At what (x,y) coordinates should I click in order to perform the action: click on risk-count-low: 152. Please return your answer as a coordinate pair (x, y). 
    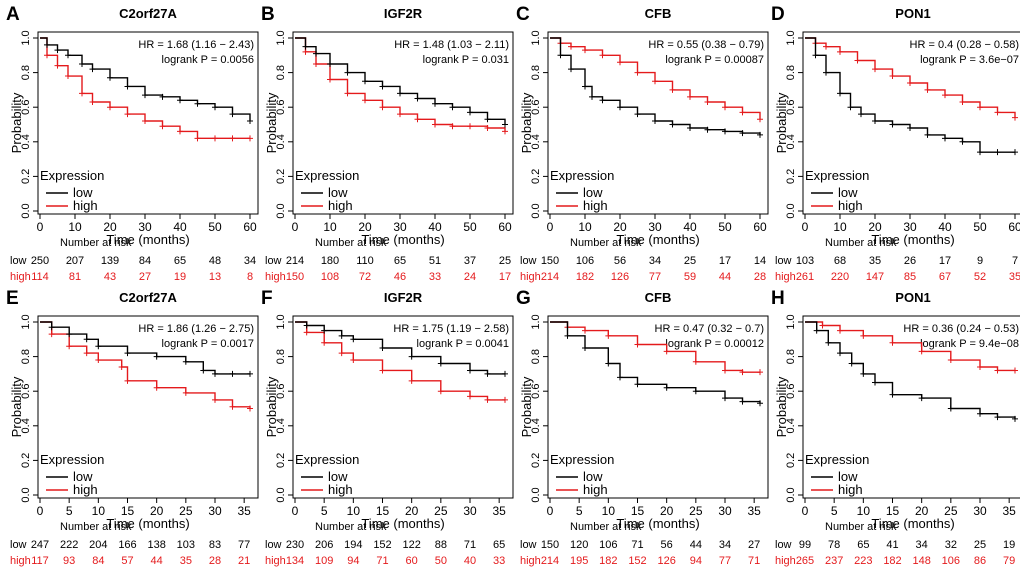
    Looking at the image, I should click on (382, 545).